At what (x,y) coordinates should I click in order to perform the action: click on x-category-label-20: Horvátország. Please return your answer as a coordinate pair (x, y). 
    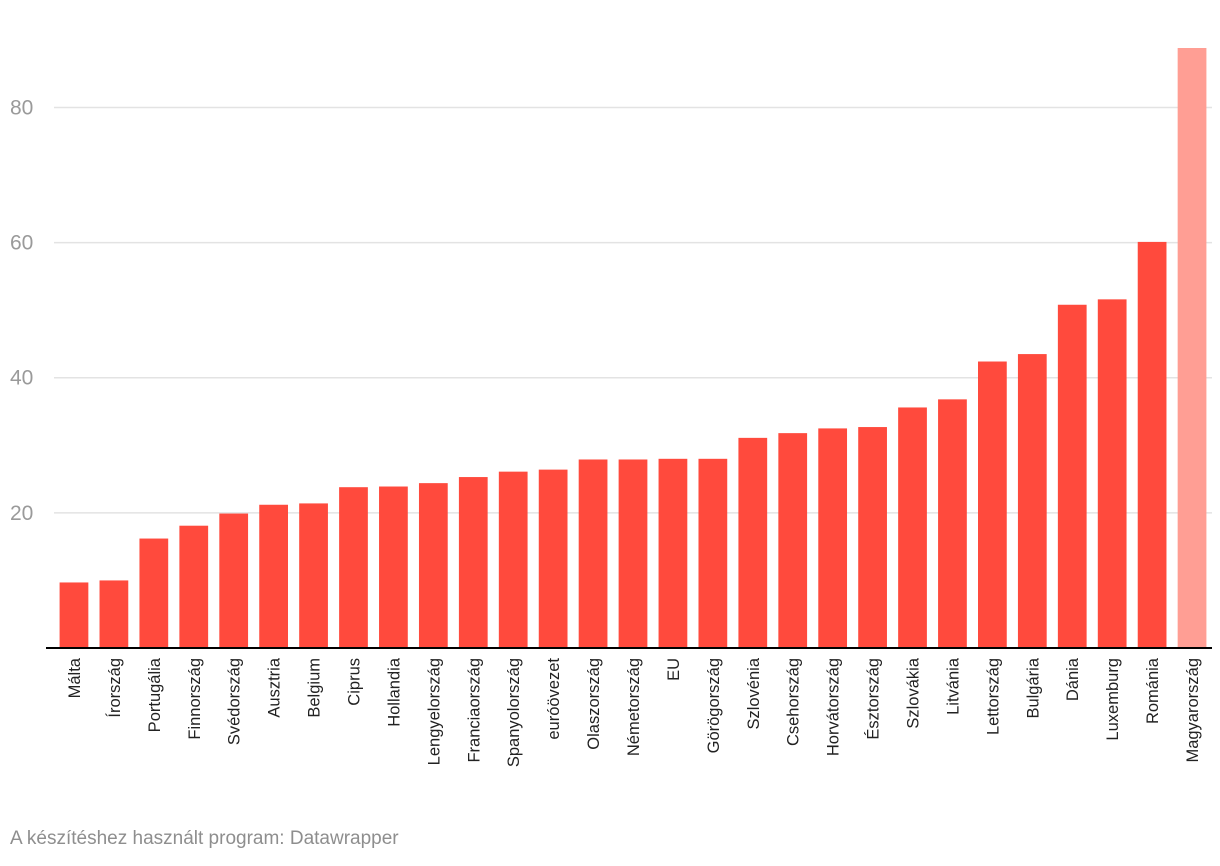
    Looking at the image, I should click on (834, 707).